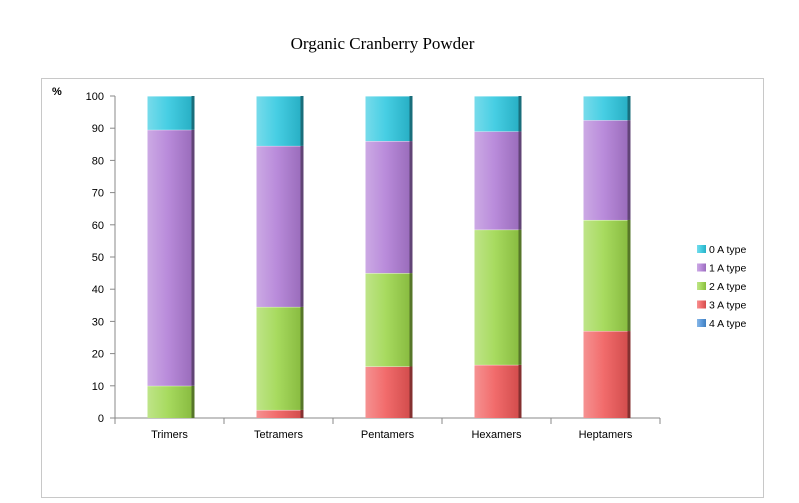 This screenshot has width=799, height=503. I want to click on bar-stack-heptamers, so click(607, 256).